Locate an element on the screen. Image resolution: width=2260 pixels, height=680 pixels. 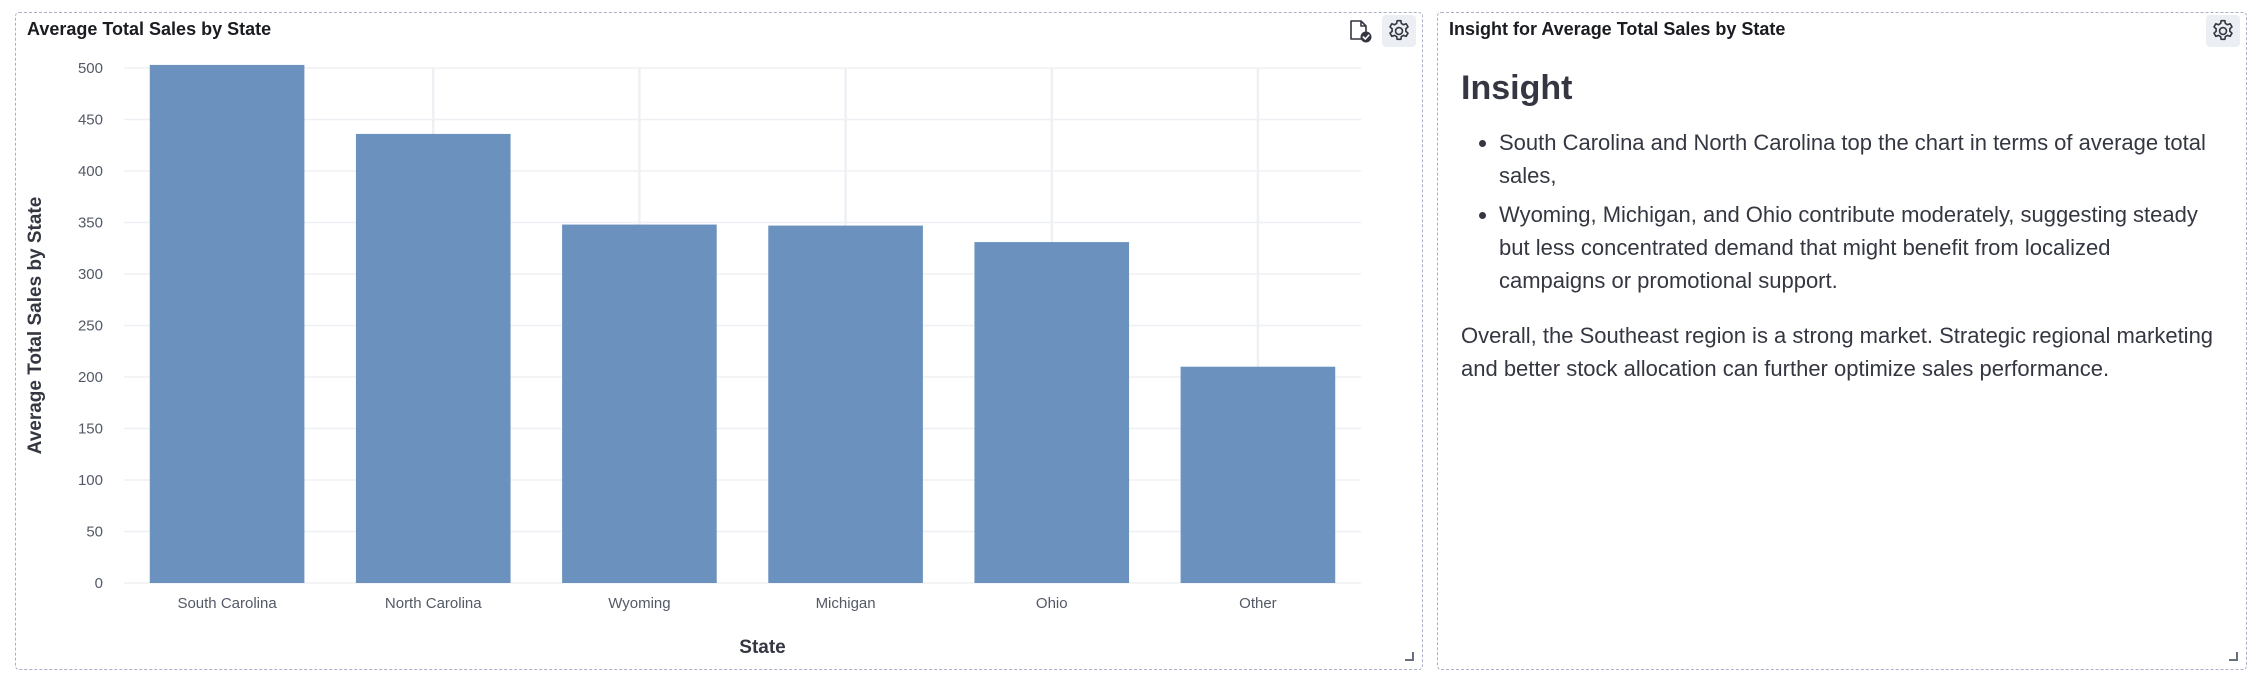
y-tick-label: 50 is located at coordinates (94, 532).